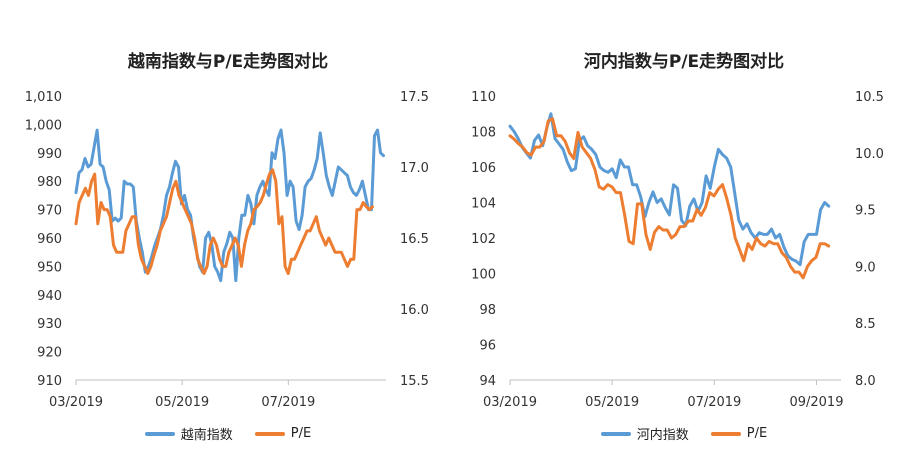 The width and height of the screenshot is (912, 460). Describe the element at coordinates (414, 310) in the screenshot. I see `vn-y-right-tick: 16.0` at that location.